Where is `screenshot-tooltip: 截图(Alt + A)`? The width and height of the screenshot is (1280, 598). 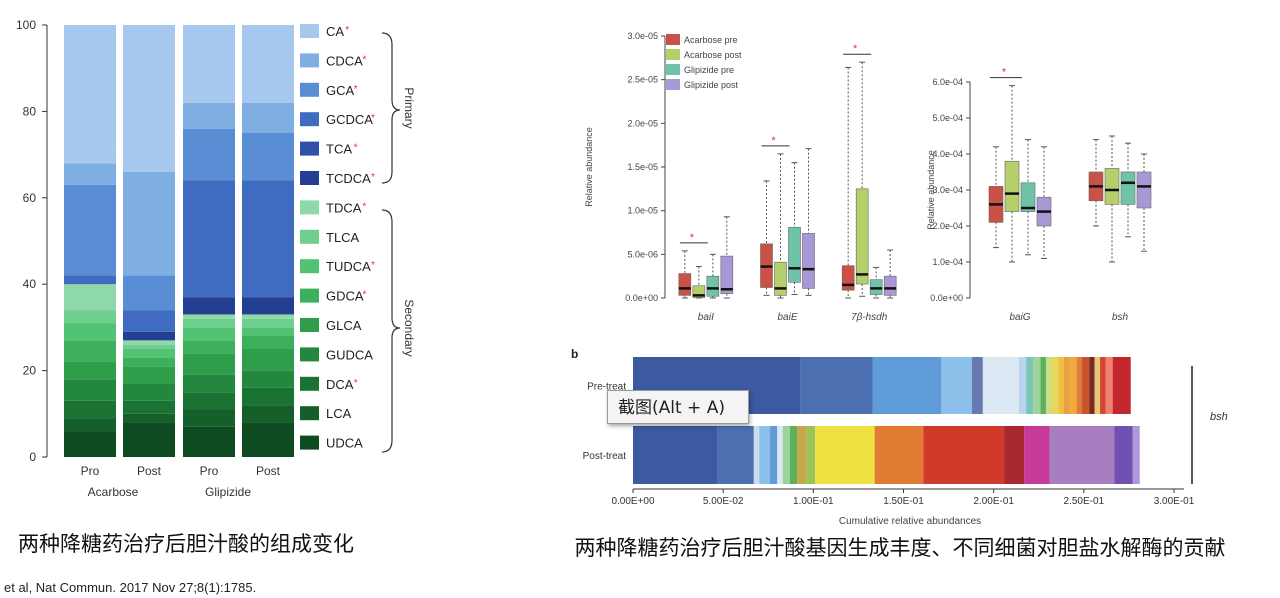
screenshot-tooltip: 截图(Alt + A) is located at coordinates (678, 407).